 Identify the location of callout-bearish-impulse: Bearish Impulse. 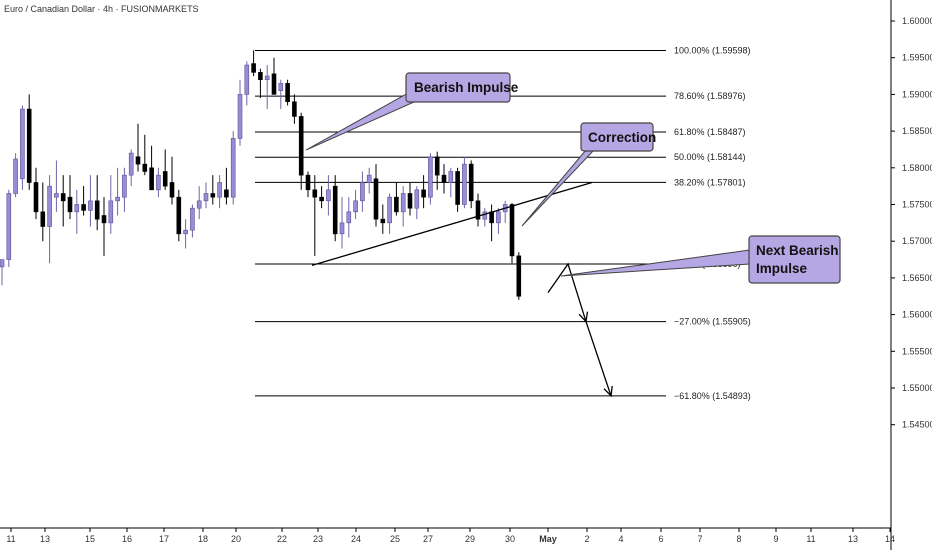
(412, 111).